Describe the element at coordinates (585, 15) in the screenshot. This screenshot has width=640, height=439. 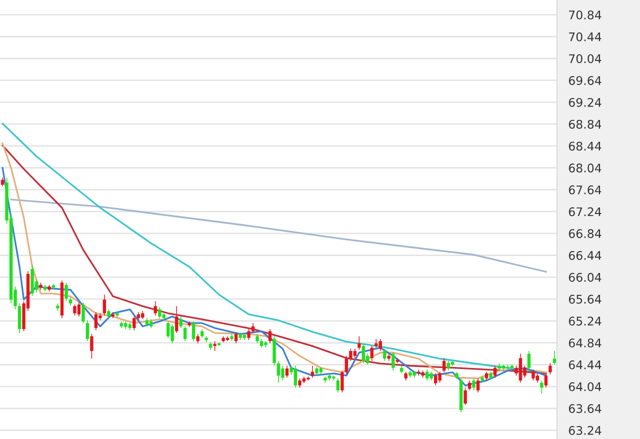
I see `y-tick-label: 70.84` at that location.